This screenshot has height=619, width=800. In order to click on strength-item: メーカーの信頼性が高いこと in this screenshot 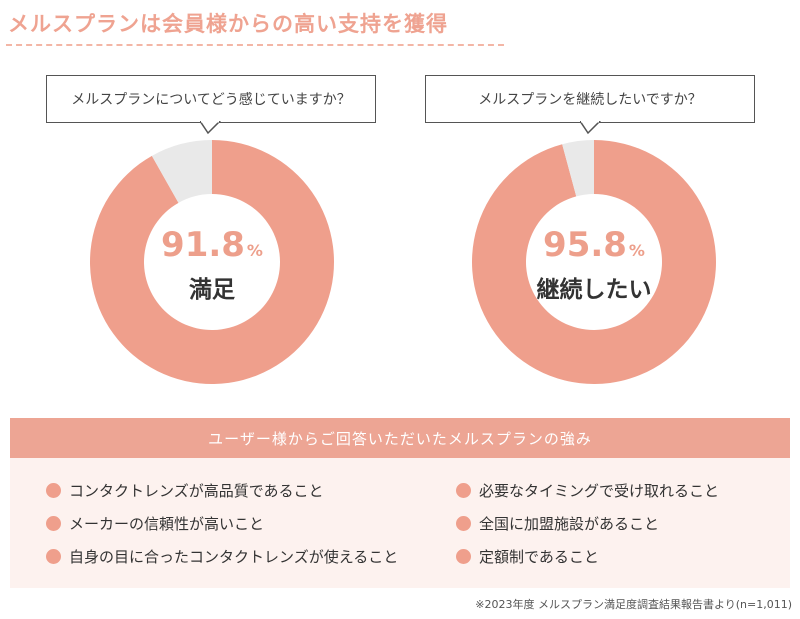, I will do `click(155, 523)`.